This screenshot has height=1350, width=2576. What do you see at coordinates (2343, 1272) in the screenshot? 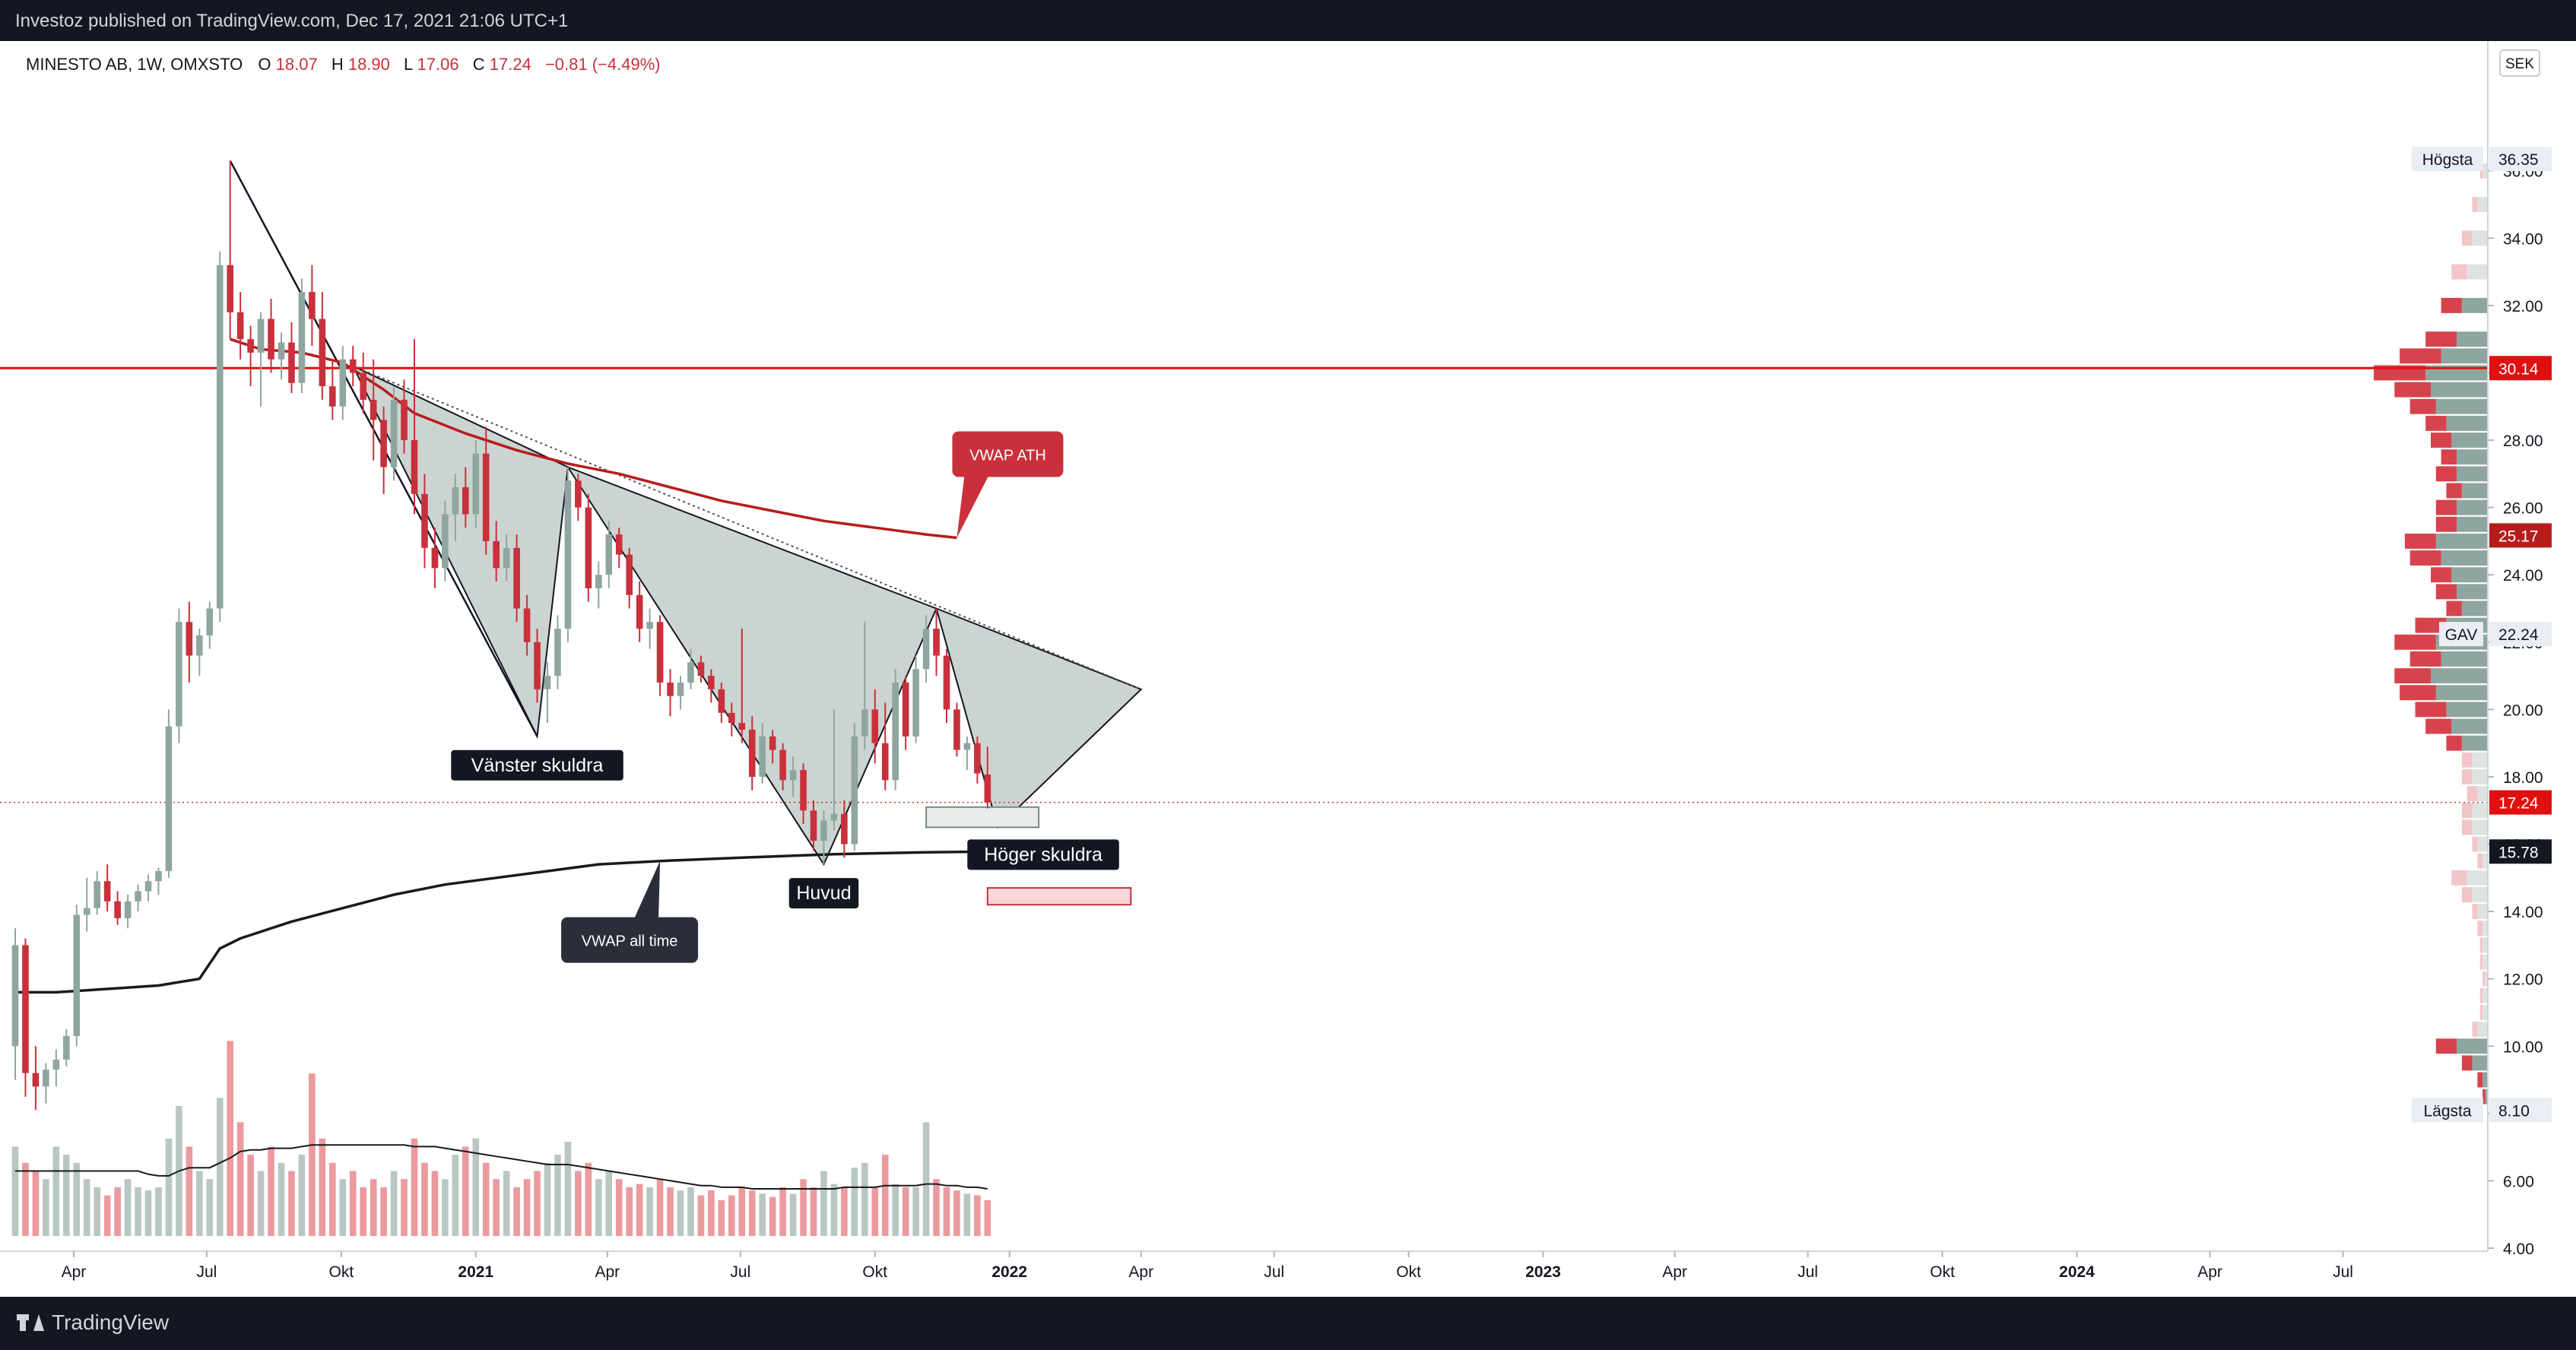
I see `x-tick-label: Jul` at bounding box center [2343, 1272].